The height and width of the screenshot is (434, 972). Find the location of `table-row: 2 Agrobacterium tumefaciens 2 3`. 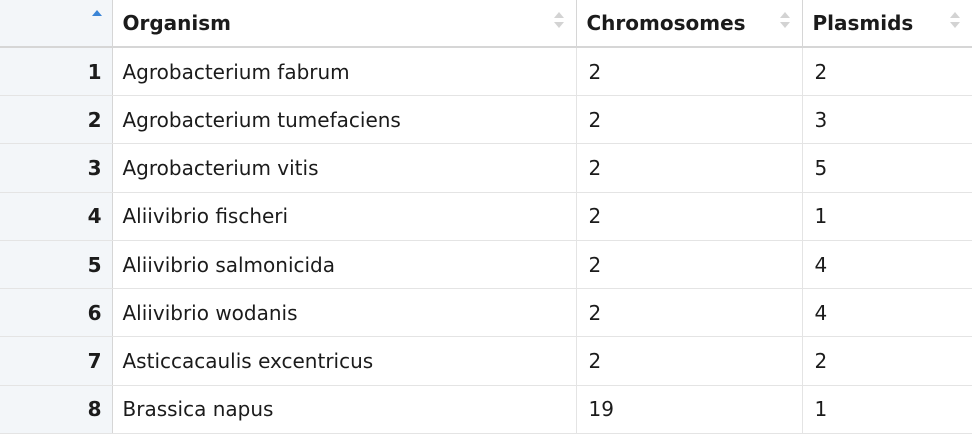

table-row: 2 Agrobacterium tumefaciens 2 3 is located at coordinates (486, 120).